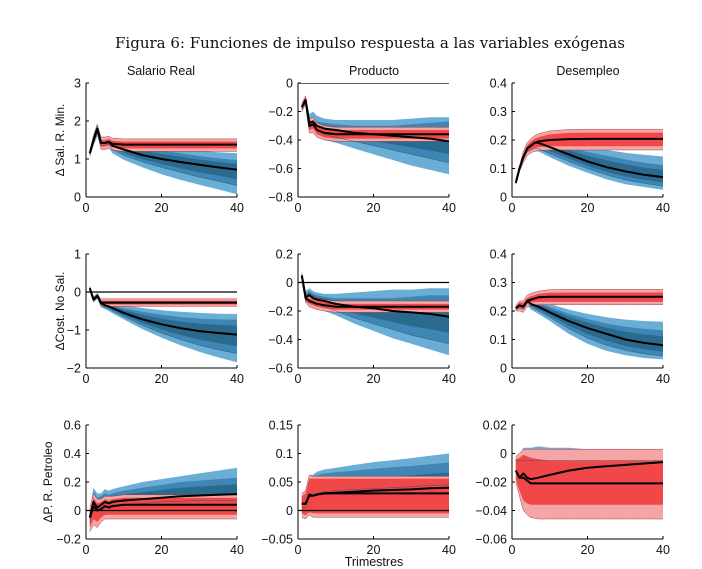 This screenshot has height=569, width=702. I want to click on column-title-desempleo: Desempleo, so click(587, 71).